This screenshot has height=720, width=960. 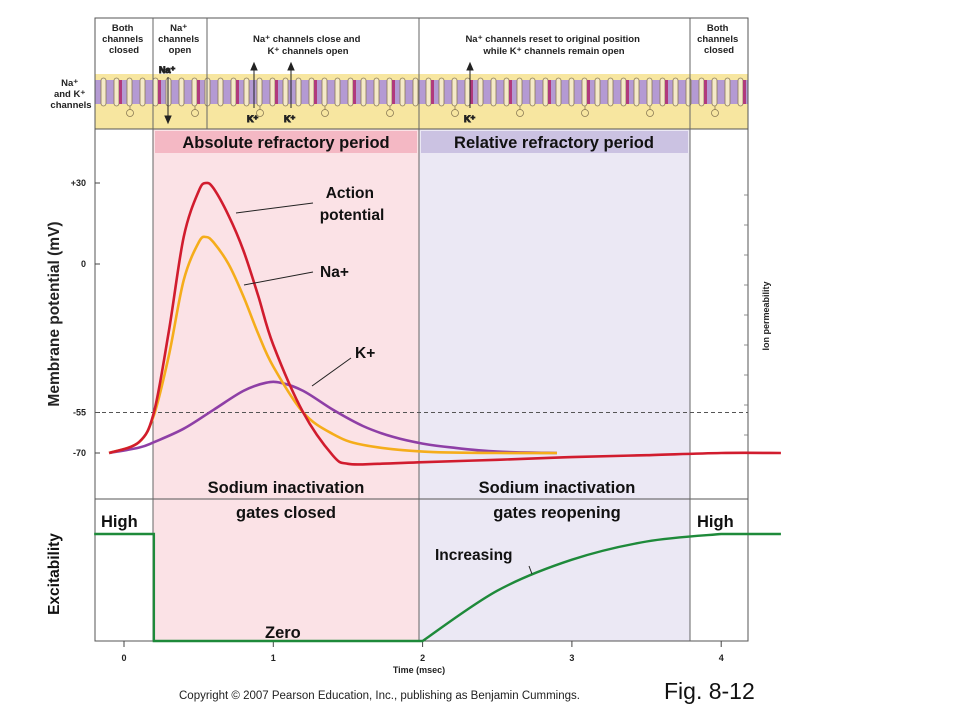 What do you see at coordinates (70, 105) in the screenshot?
I see `channel-label-line-3: channels` at bounding box center [70, 105].